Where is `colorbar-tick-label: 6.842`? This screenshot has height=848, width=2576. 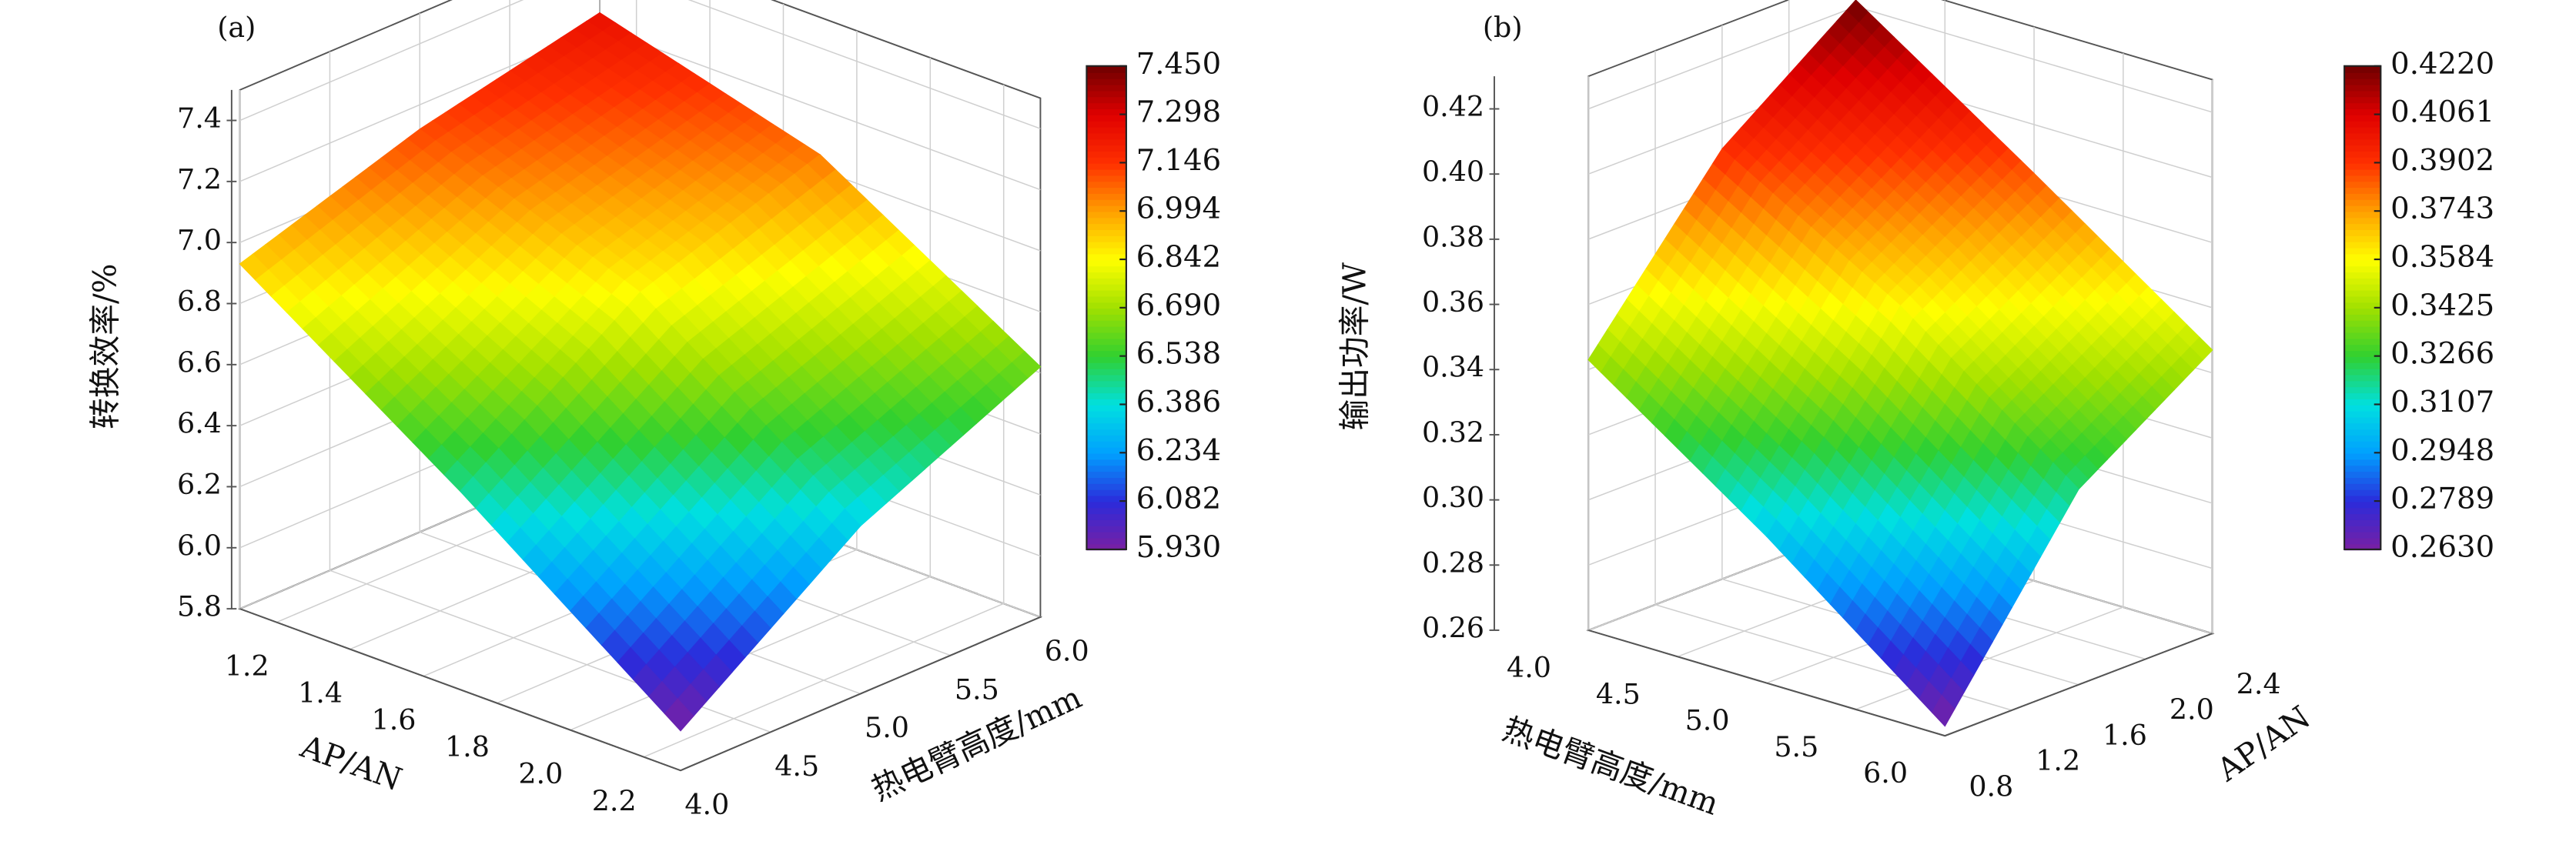 colorbar-tick-label: 6.842 is located at coordinates (1178, 257).